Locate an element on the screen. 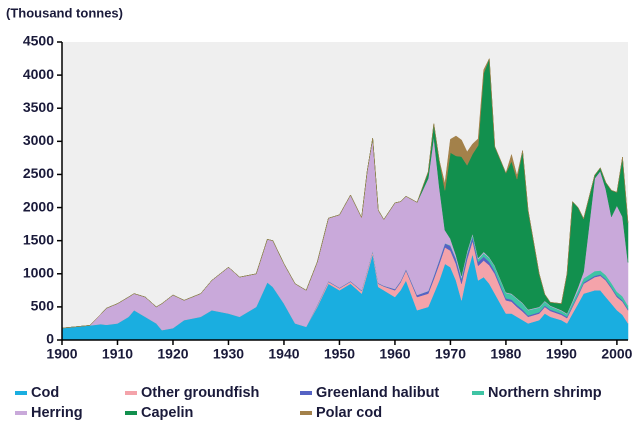 This screenshot has width=634, height=427. x-tick-label: 1990 is located at coordinates (561, 354).